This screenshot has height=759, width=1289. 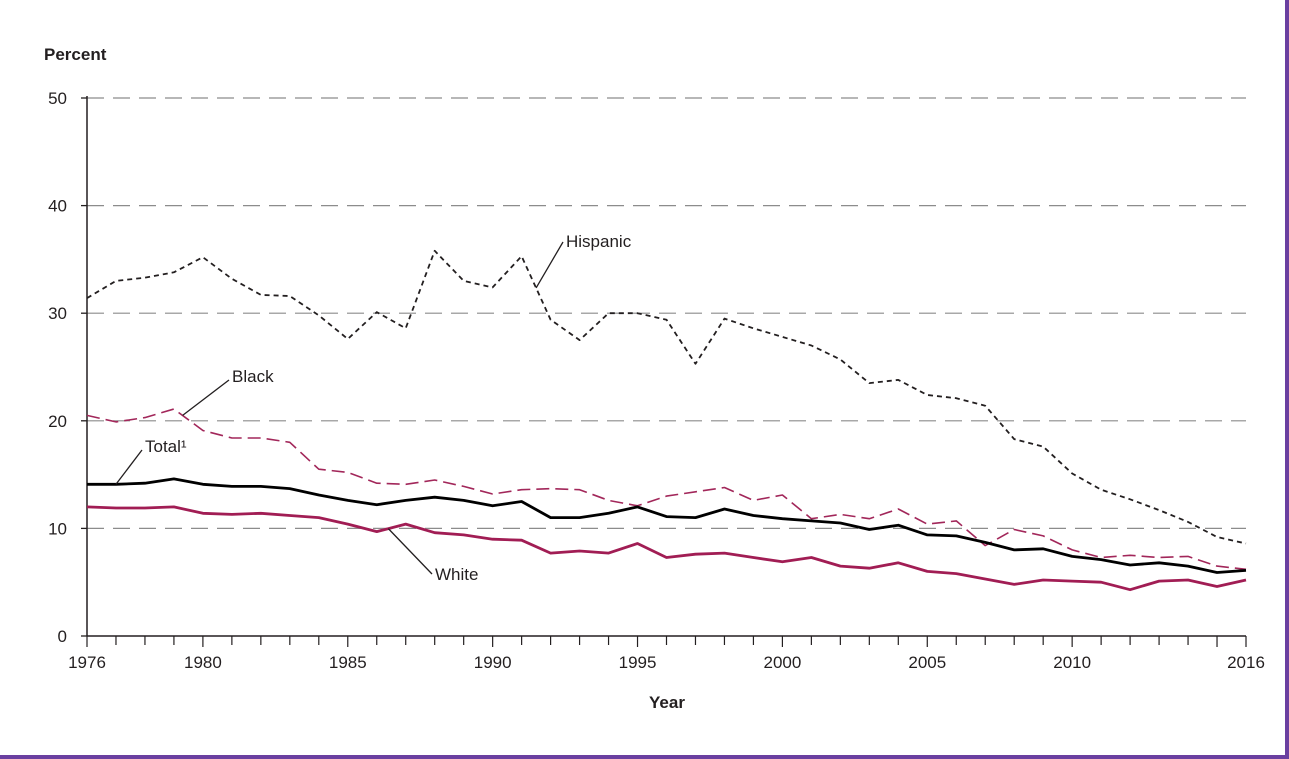 What do you see at coordinates (75, 54) in the screenshot?
I see `y-axis-title: Percent` at bounding box center [75, 54].